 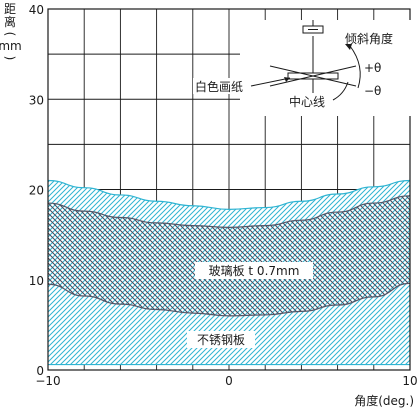 I want to click on y-axis-label-part: (, so click(x=10, y=34).